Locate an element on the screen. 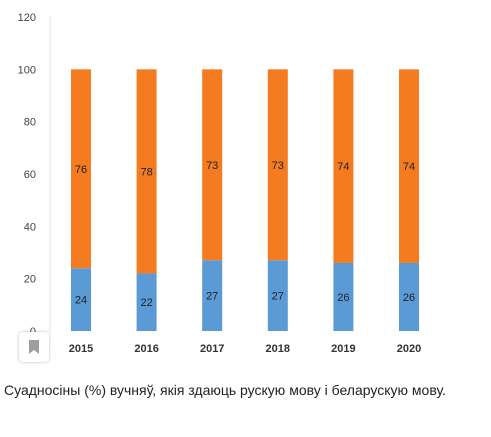 This screenshot has width=491, height=437. y-tick-label: 100 is located at coordinates (27, 70).